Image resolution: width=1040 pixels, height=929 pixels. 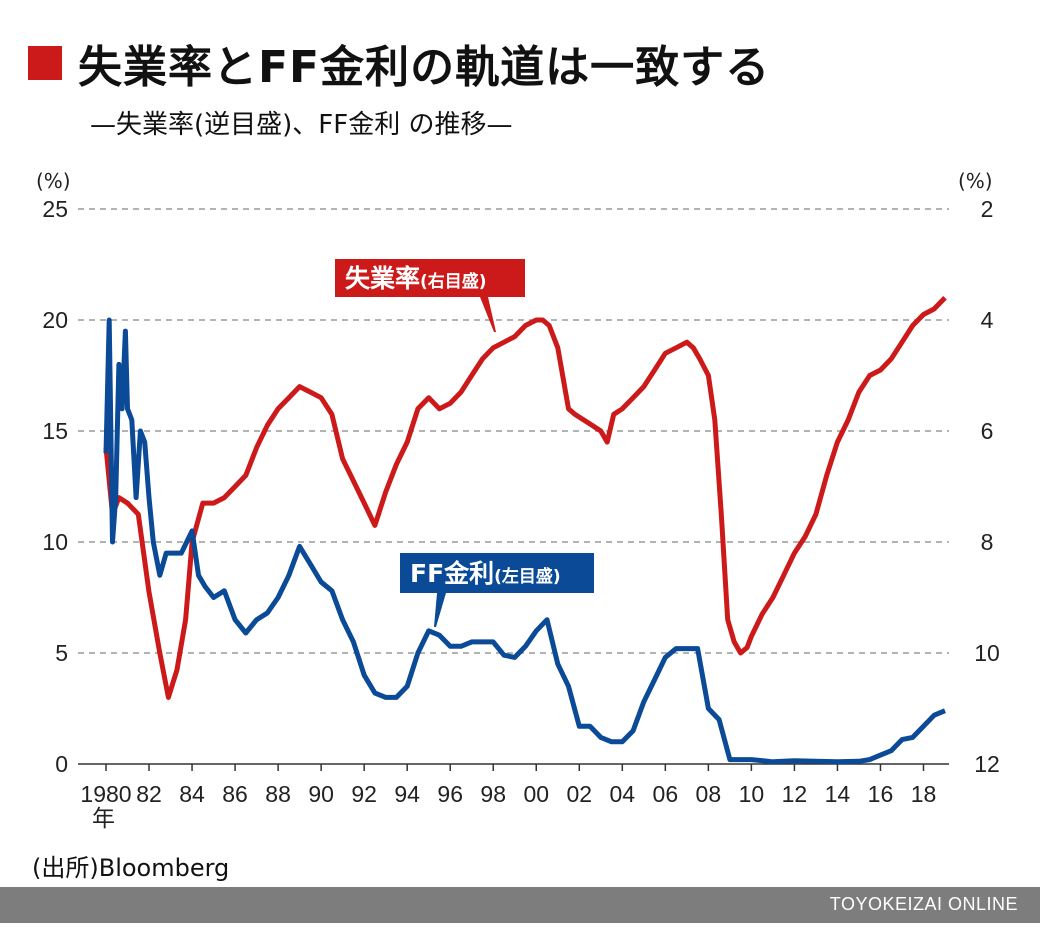 I want to click on callout-unemployment: 失業率(右目盛), so click(x=430, y=295).